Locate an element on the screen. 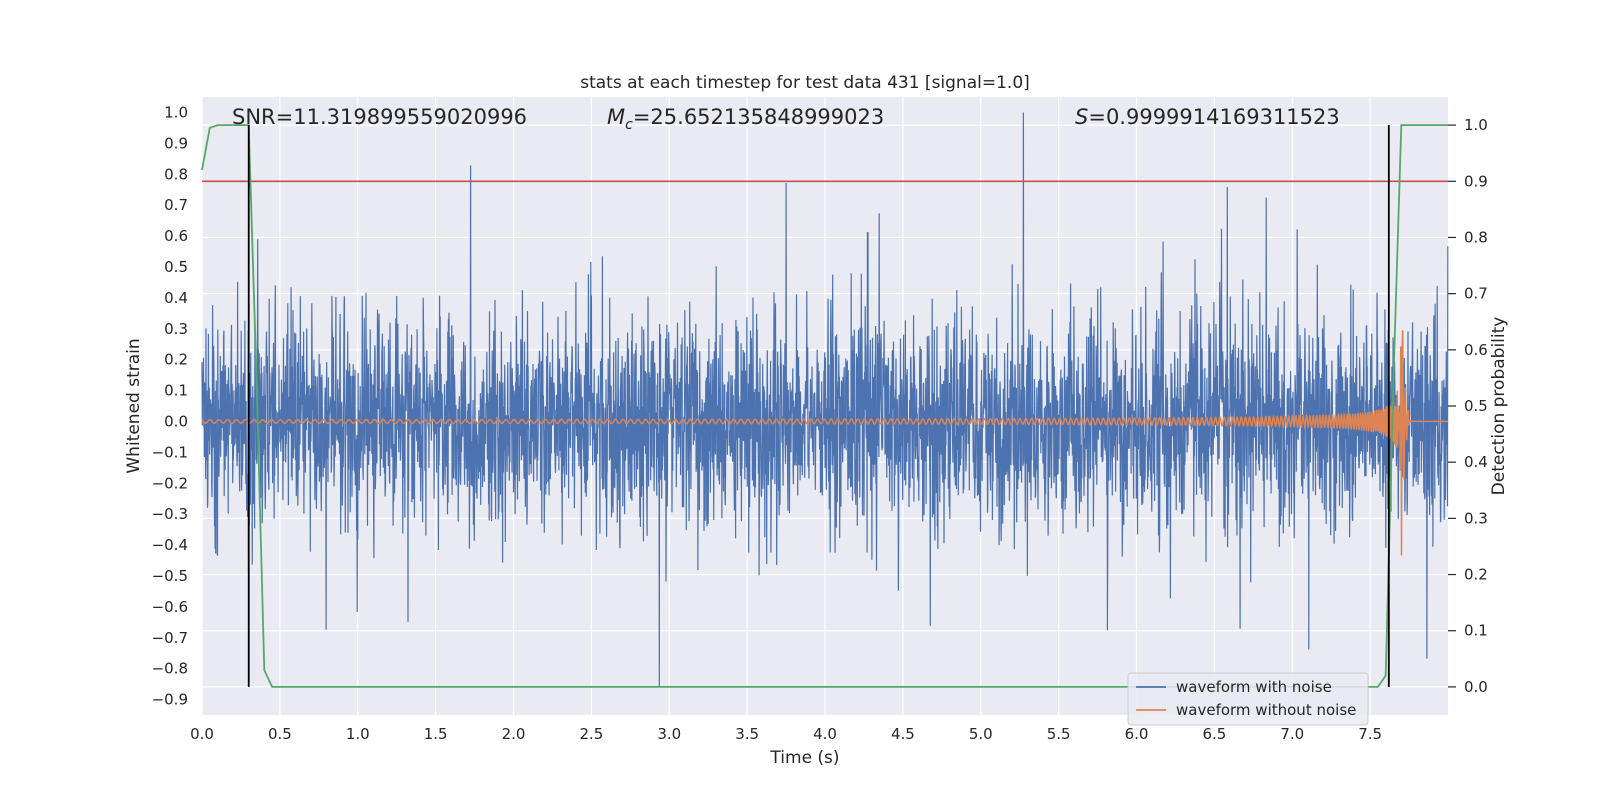 Image resolution: width=1600 pixels, height=800 pixels. y2-tick-label: 0.7 is located at coordinates (1476, 294).